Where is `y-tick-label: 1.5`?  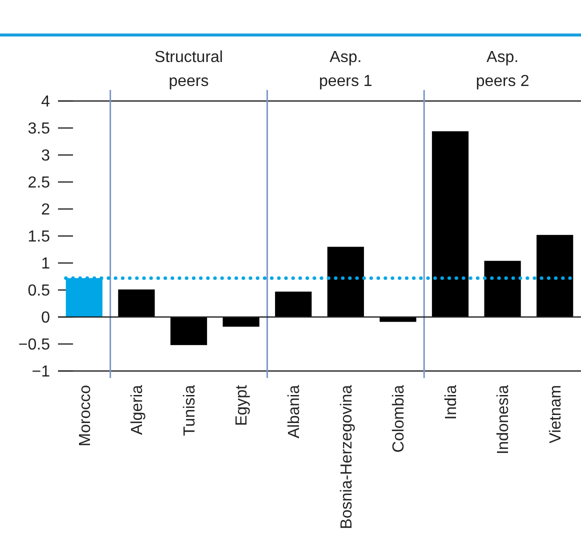 y-tick-label: 1.5 is located at coordinates (39, 237).